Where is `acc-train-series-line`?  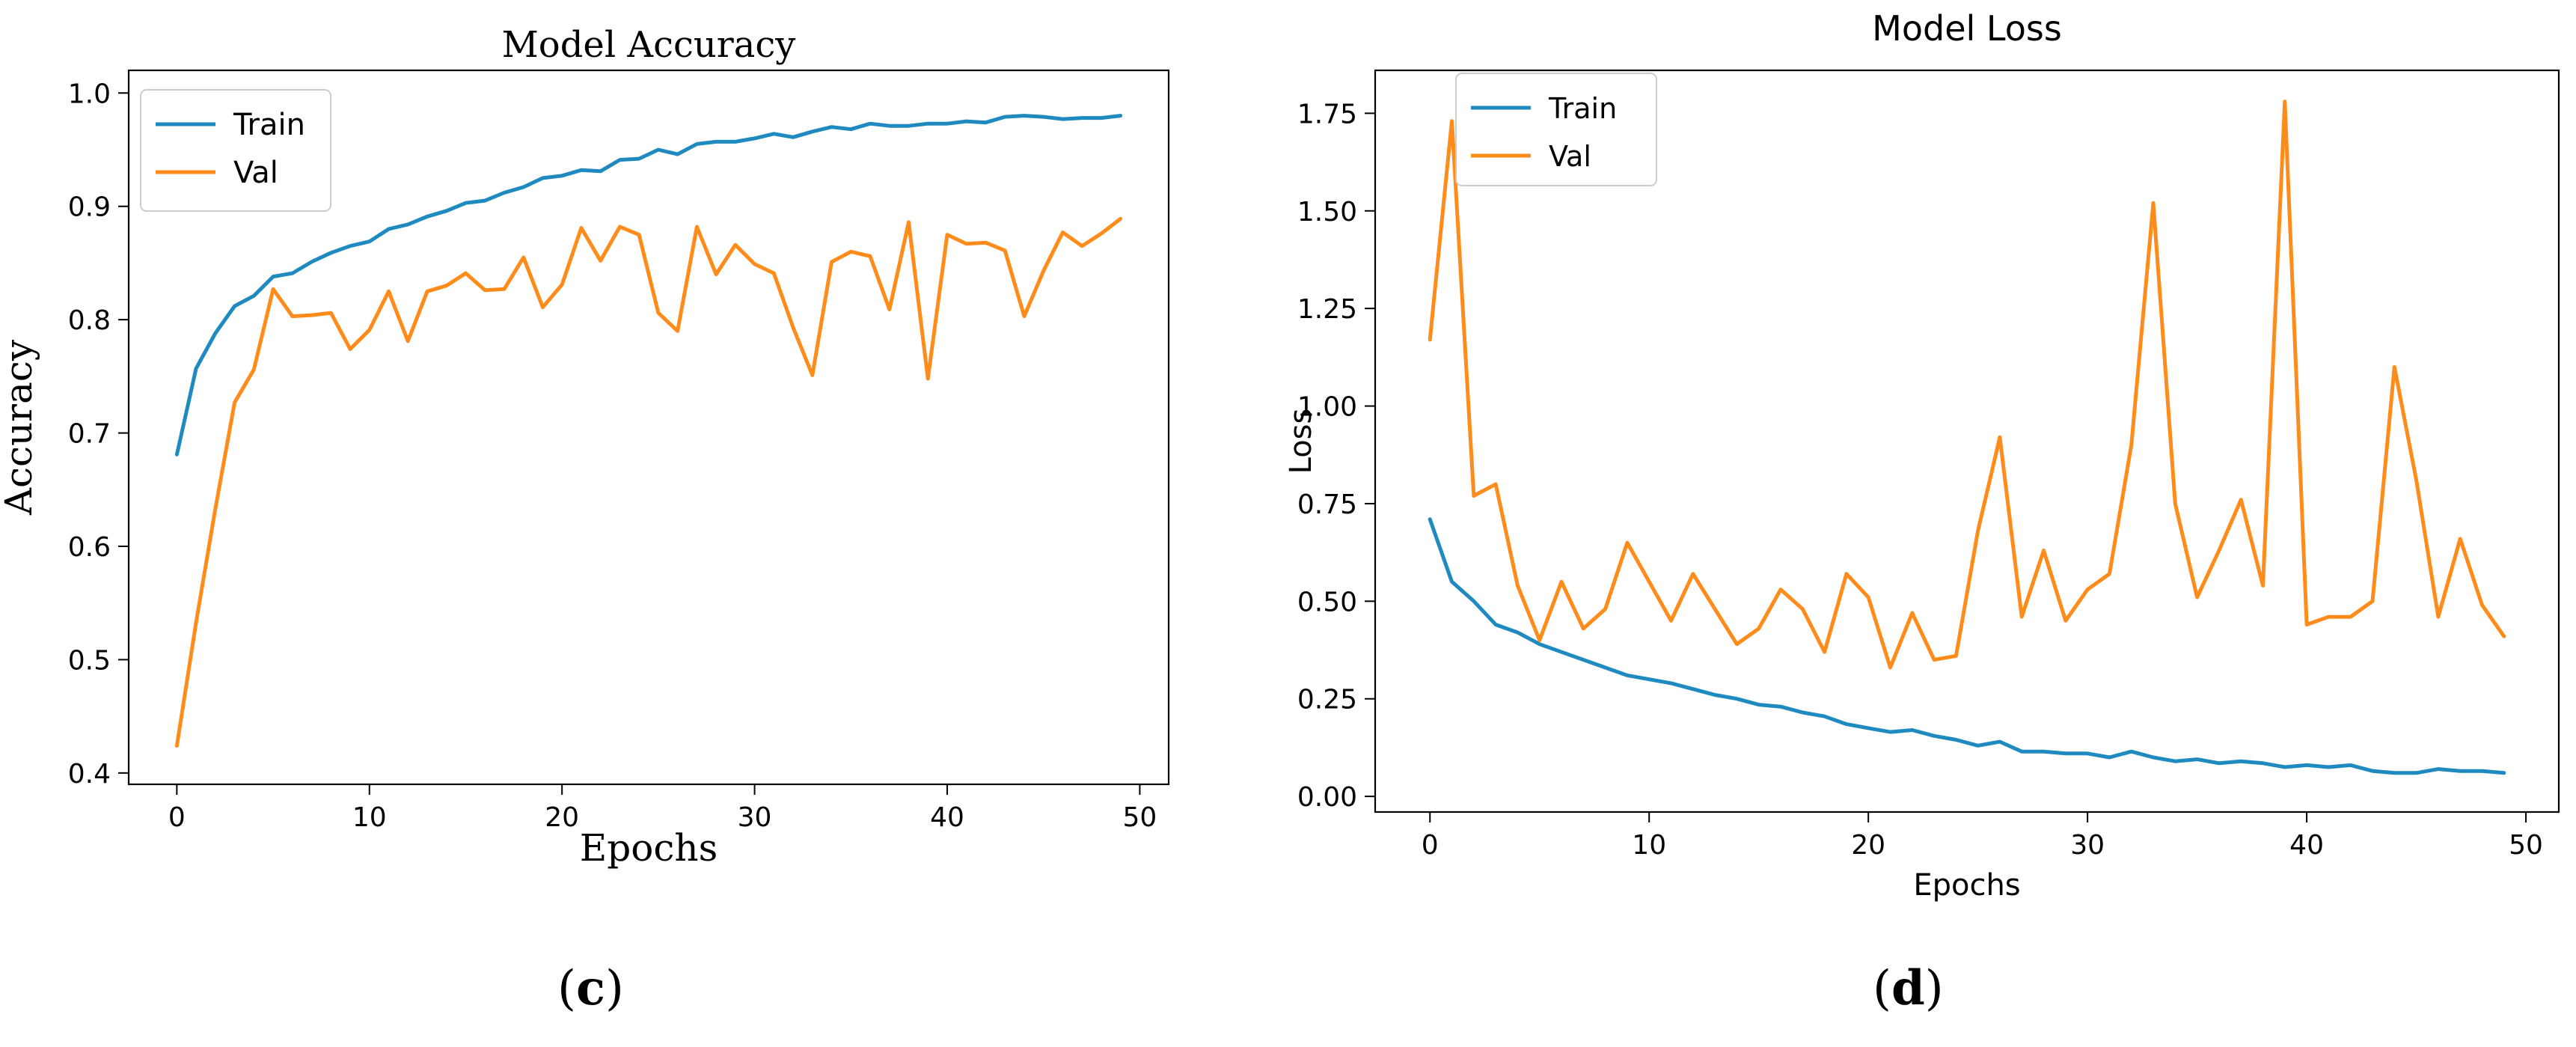
acc-train-series-line is located at coordinates (648, 285).